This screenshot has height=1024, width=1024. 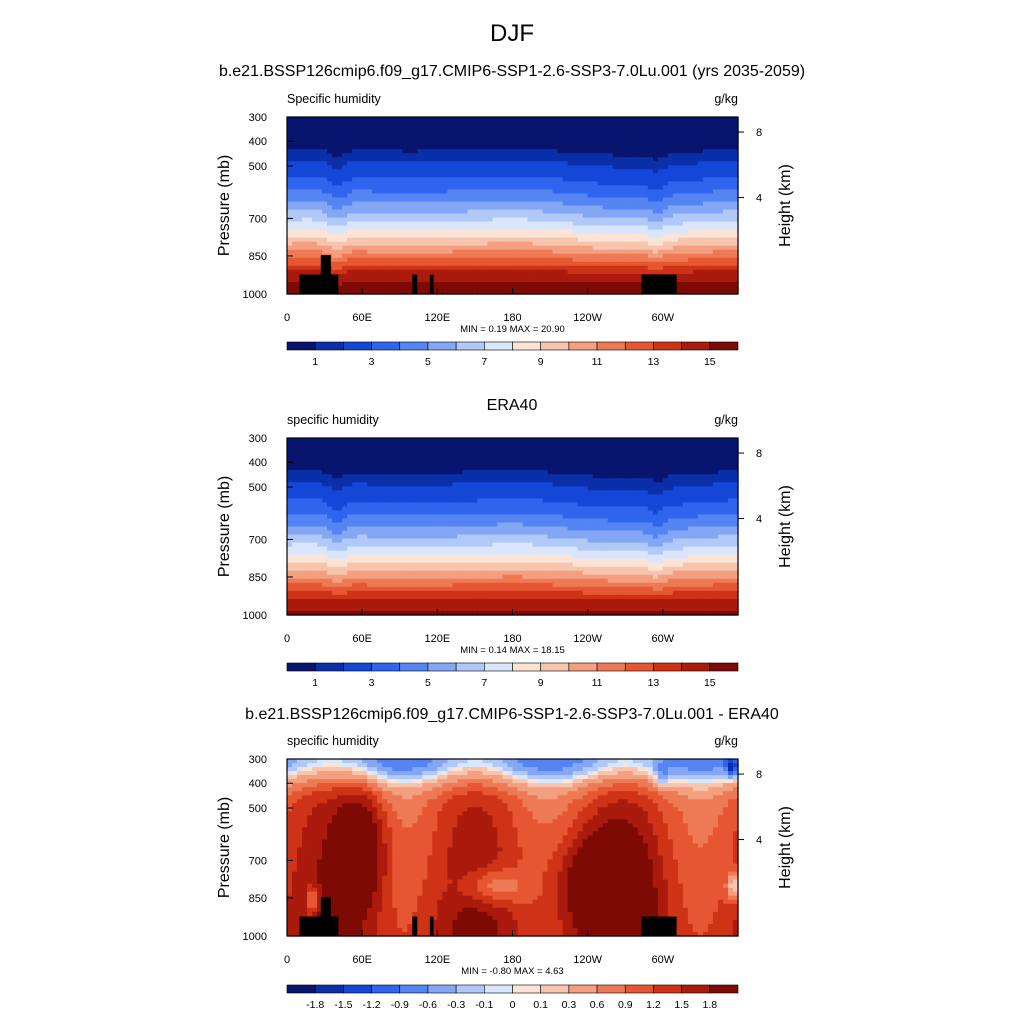 I want to click on colorbar-swatch, so click(x=583, y=346).